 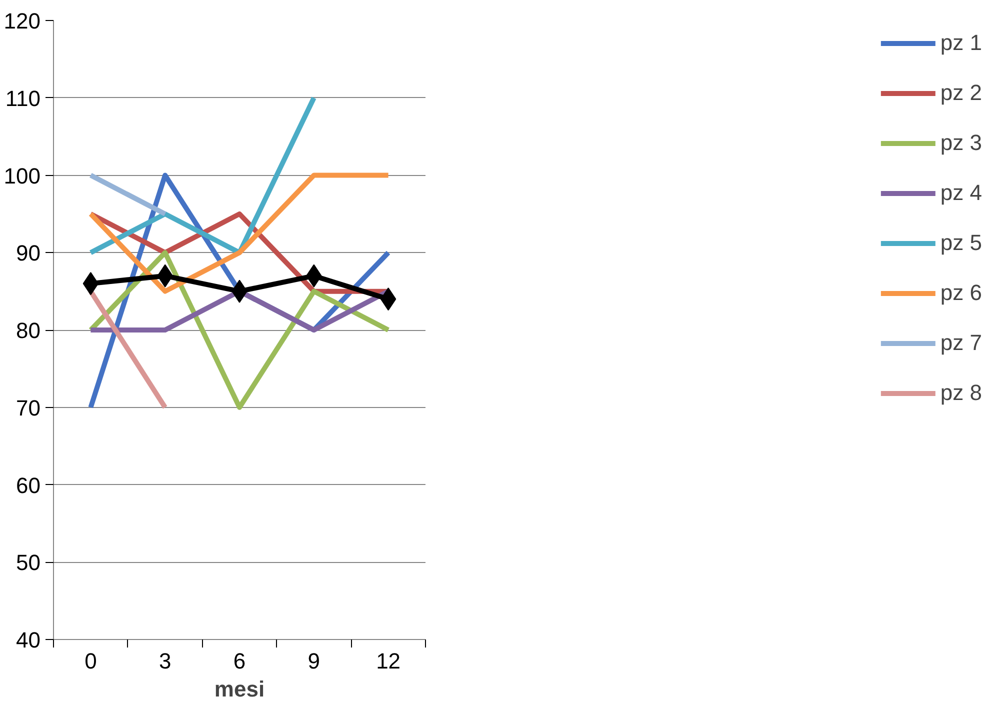 I want to click on legend-label: pz 8, so click(x=961, y=393).